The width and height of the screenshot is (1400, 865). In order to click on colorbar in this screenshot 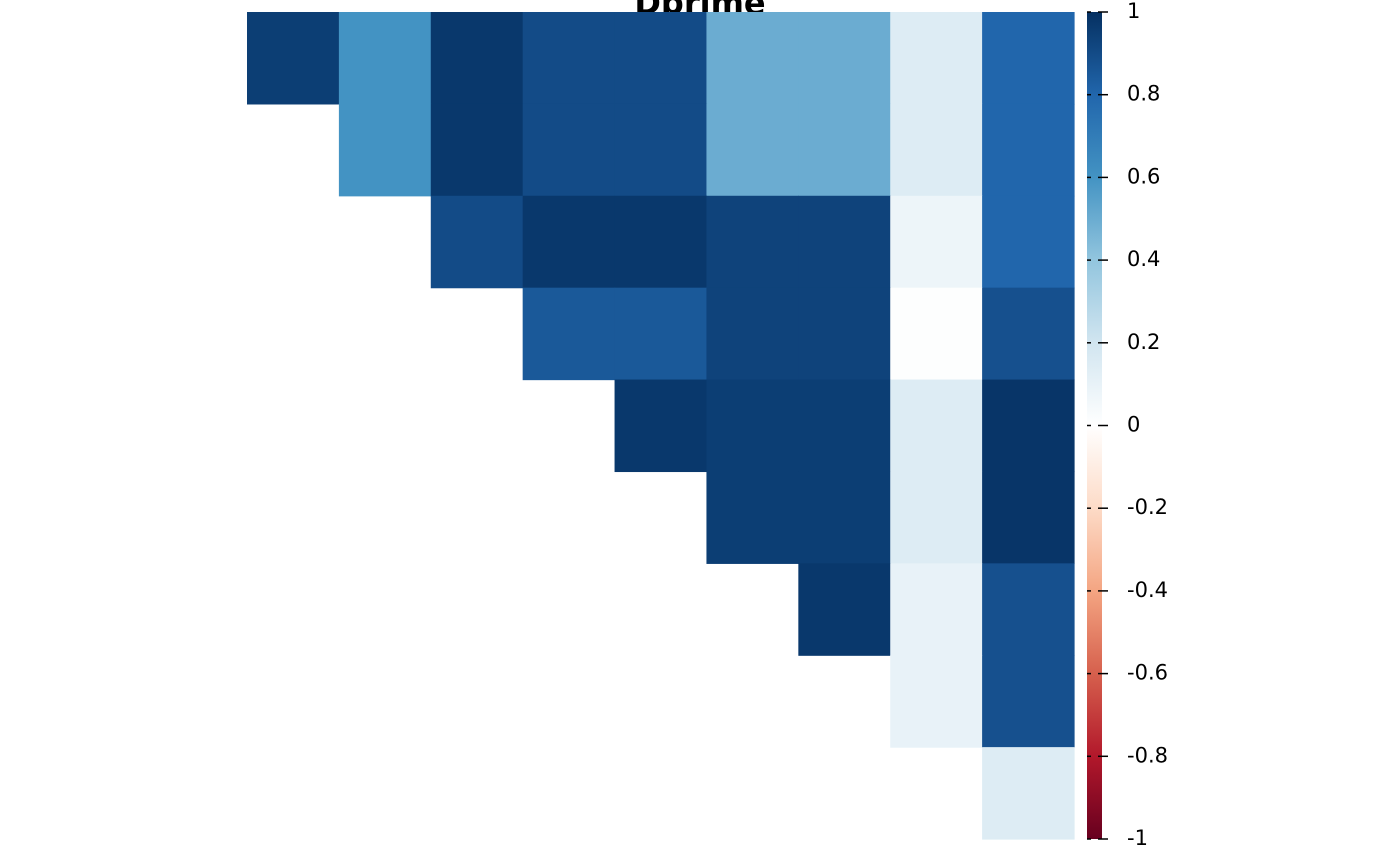, I will do `click(1094, 425)`.